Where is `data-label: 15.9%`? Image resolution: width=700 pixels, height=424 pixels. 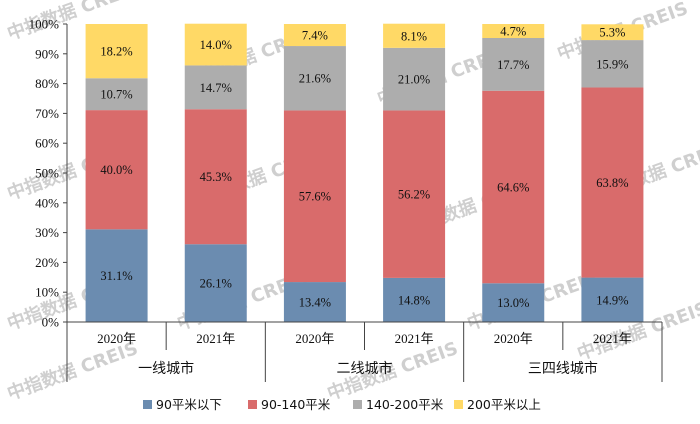
data-label: 15.9% is located at coordinates (612, 64).